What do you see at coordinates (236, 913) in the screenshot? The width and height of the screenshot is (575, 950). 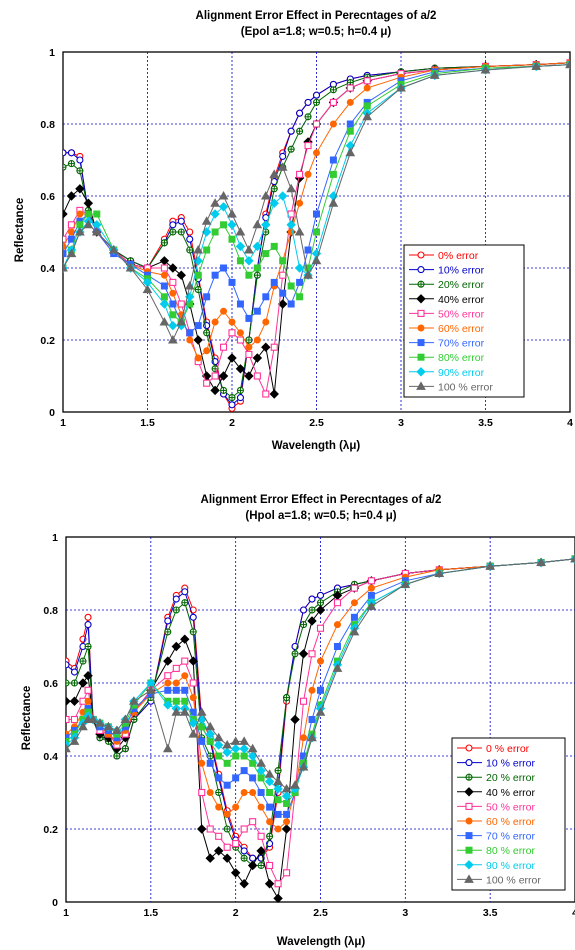 I see `x-tick-label: 2` at bounding box center [236, 913].